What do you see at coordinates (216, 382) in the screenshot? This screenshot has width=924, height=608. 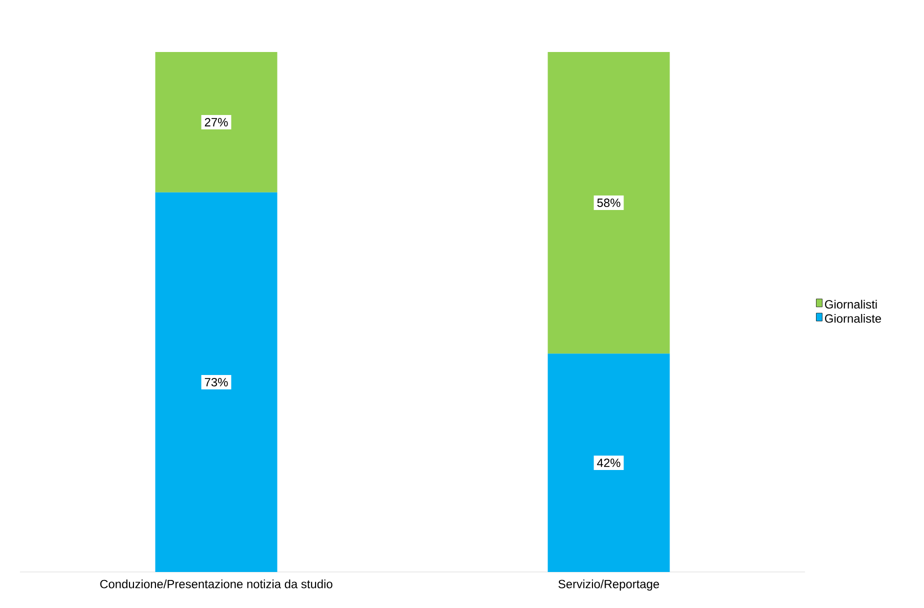 I see `data-label: 73%` at bounding box center [216, 382].